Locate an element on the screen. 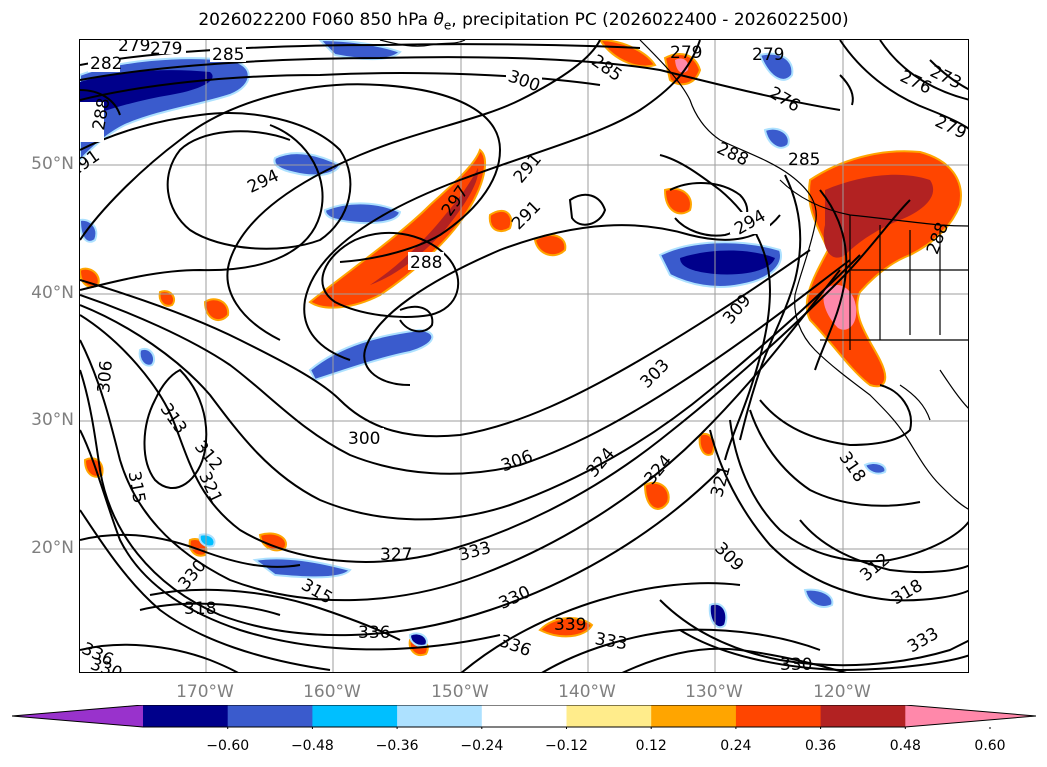 This screenshot has width=1047, height=767. colorbar-tick-label: −0.36 is located at coordinates (397, 746).